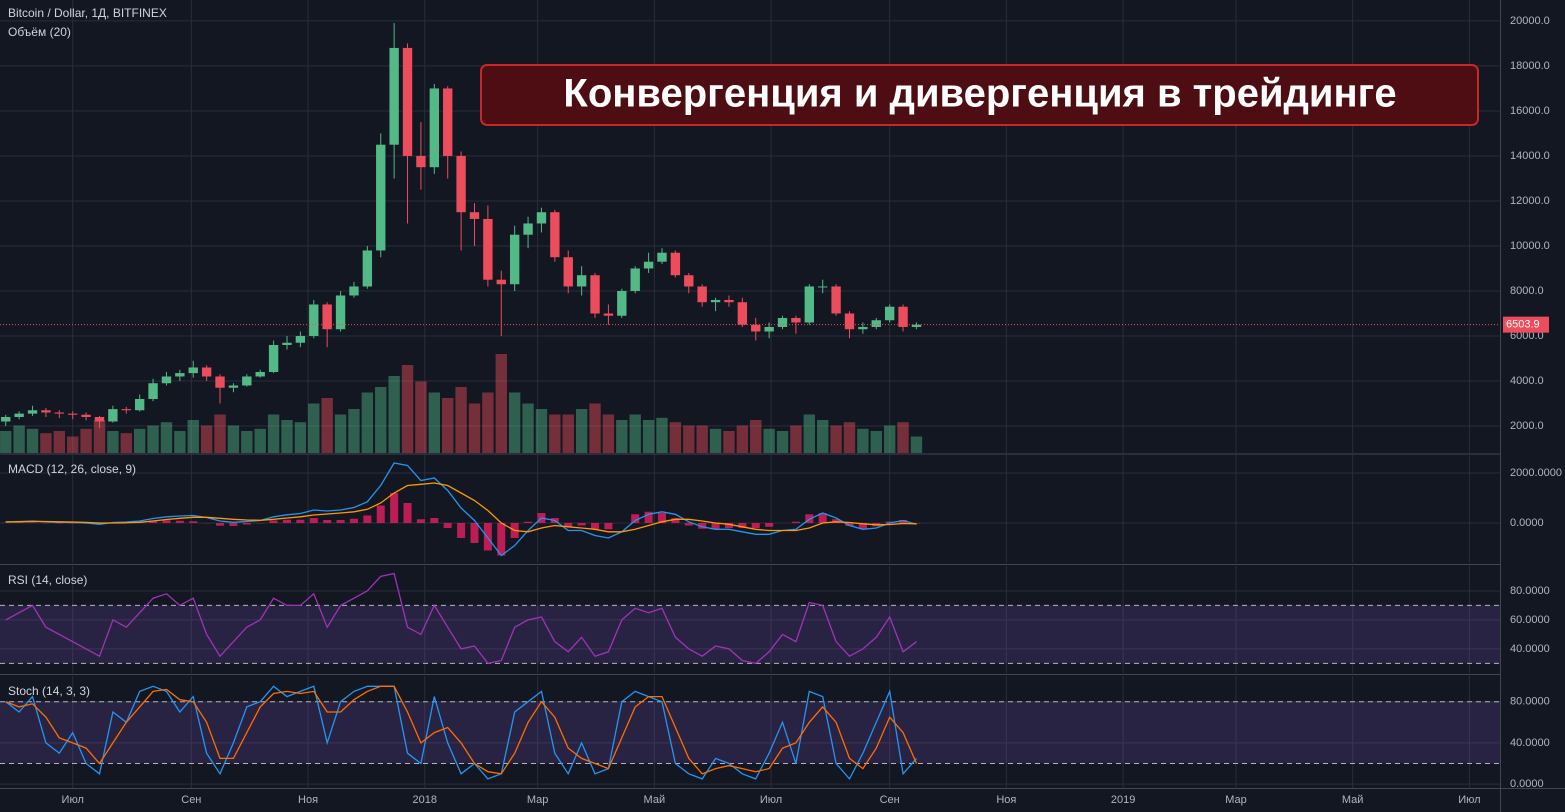 The height and width of the screenshot is (812, 1565). Describe the element at coordinates (1006, 800) in the screenshot. I see `x-tick-label: Ноя` at that location.